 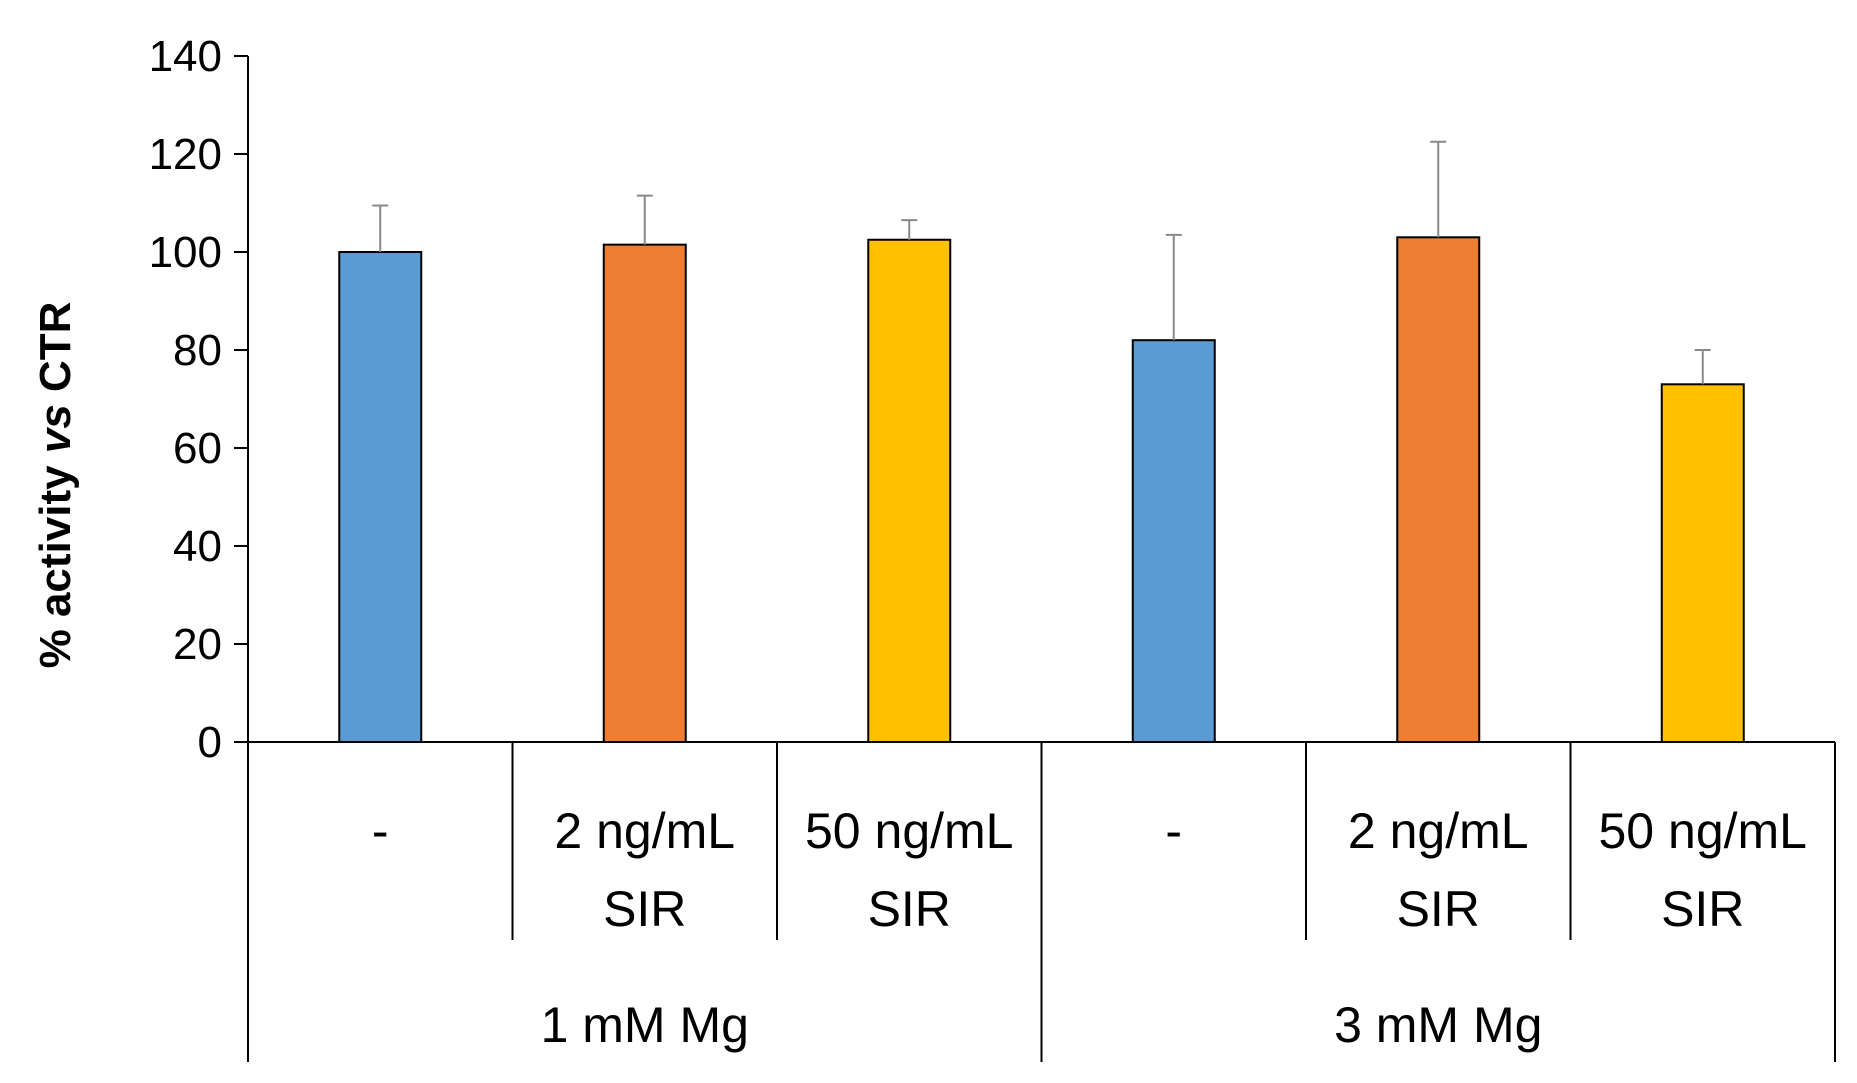 I want to click on y-axis-label-part-2: vs, so click(x=55, y=428).